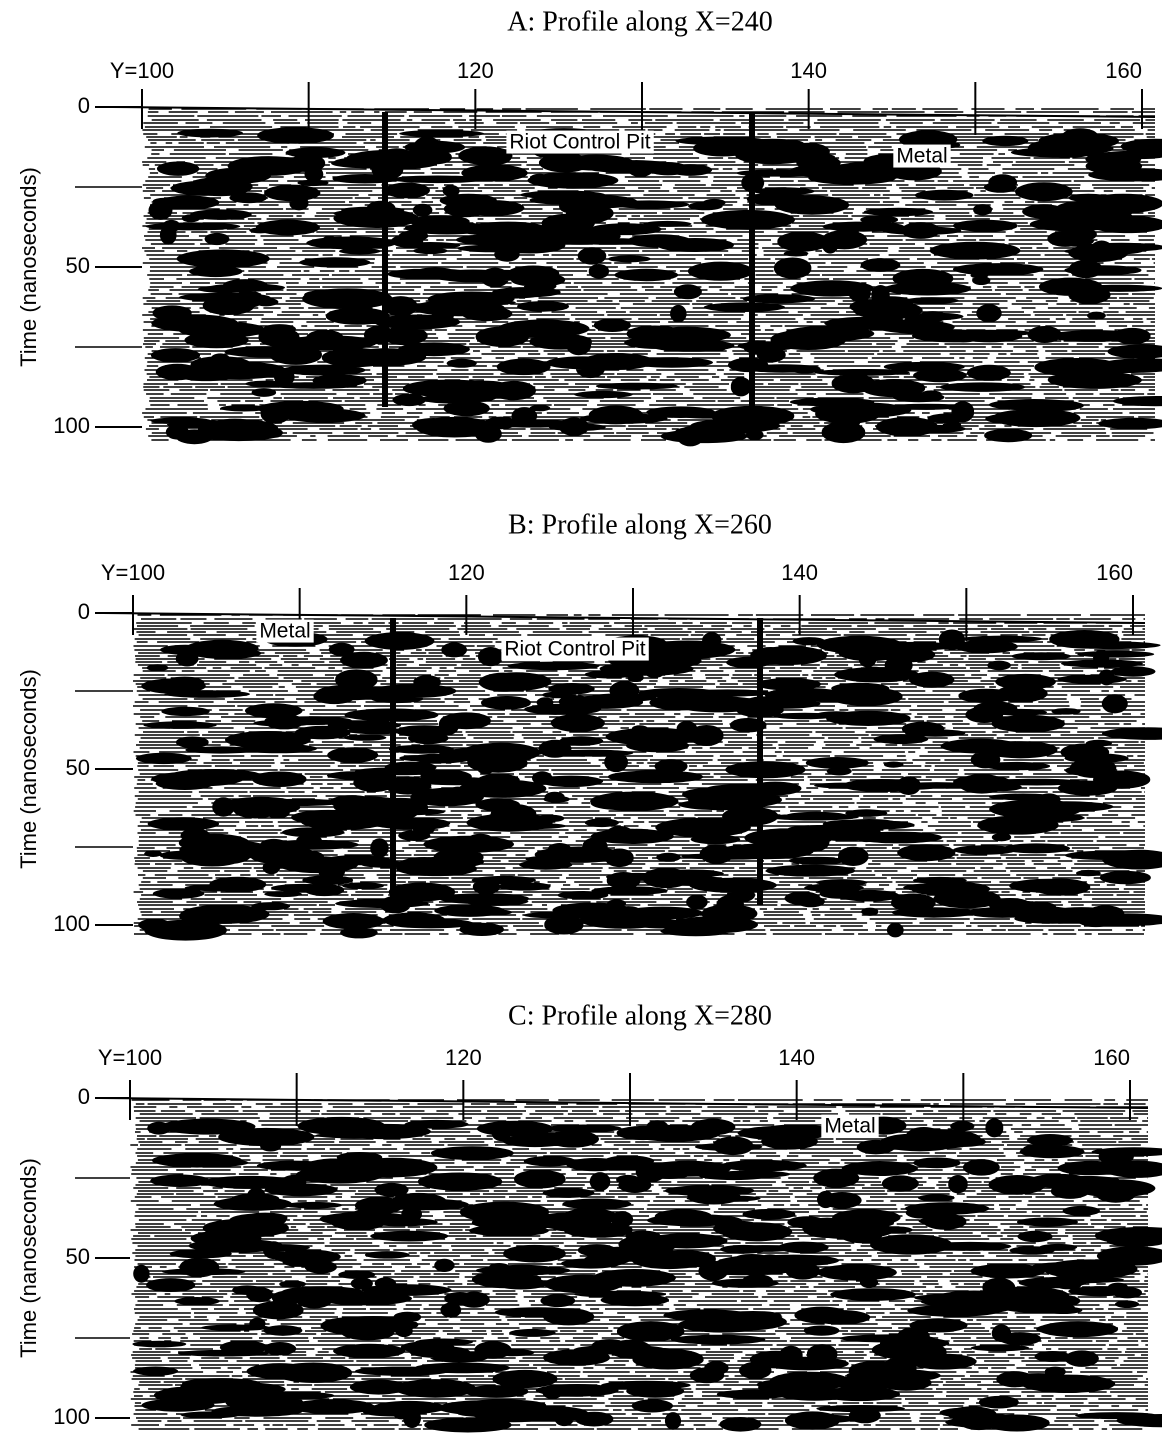  What do you see at coordinates (639, 21) in the screenshot?
I see `panel-title: A: Profile along X=240` at bounding box center [639, 21].